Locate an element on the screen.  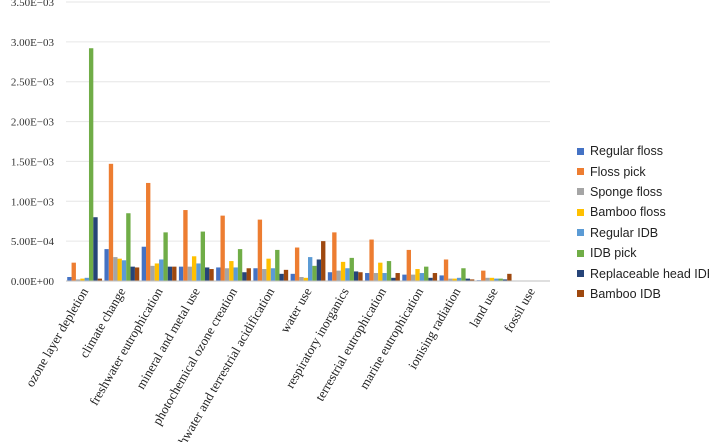
x-tick-label: fossil use is located at coordinates (519, 310).